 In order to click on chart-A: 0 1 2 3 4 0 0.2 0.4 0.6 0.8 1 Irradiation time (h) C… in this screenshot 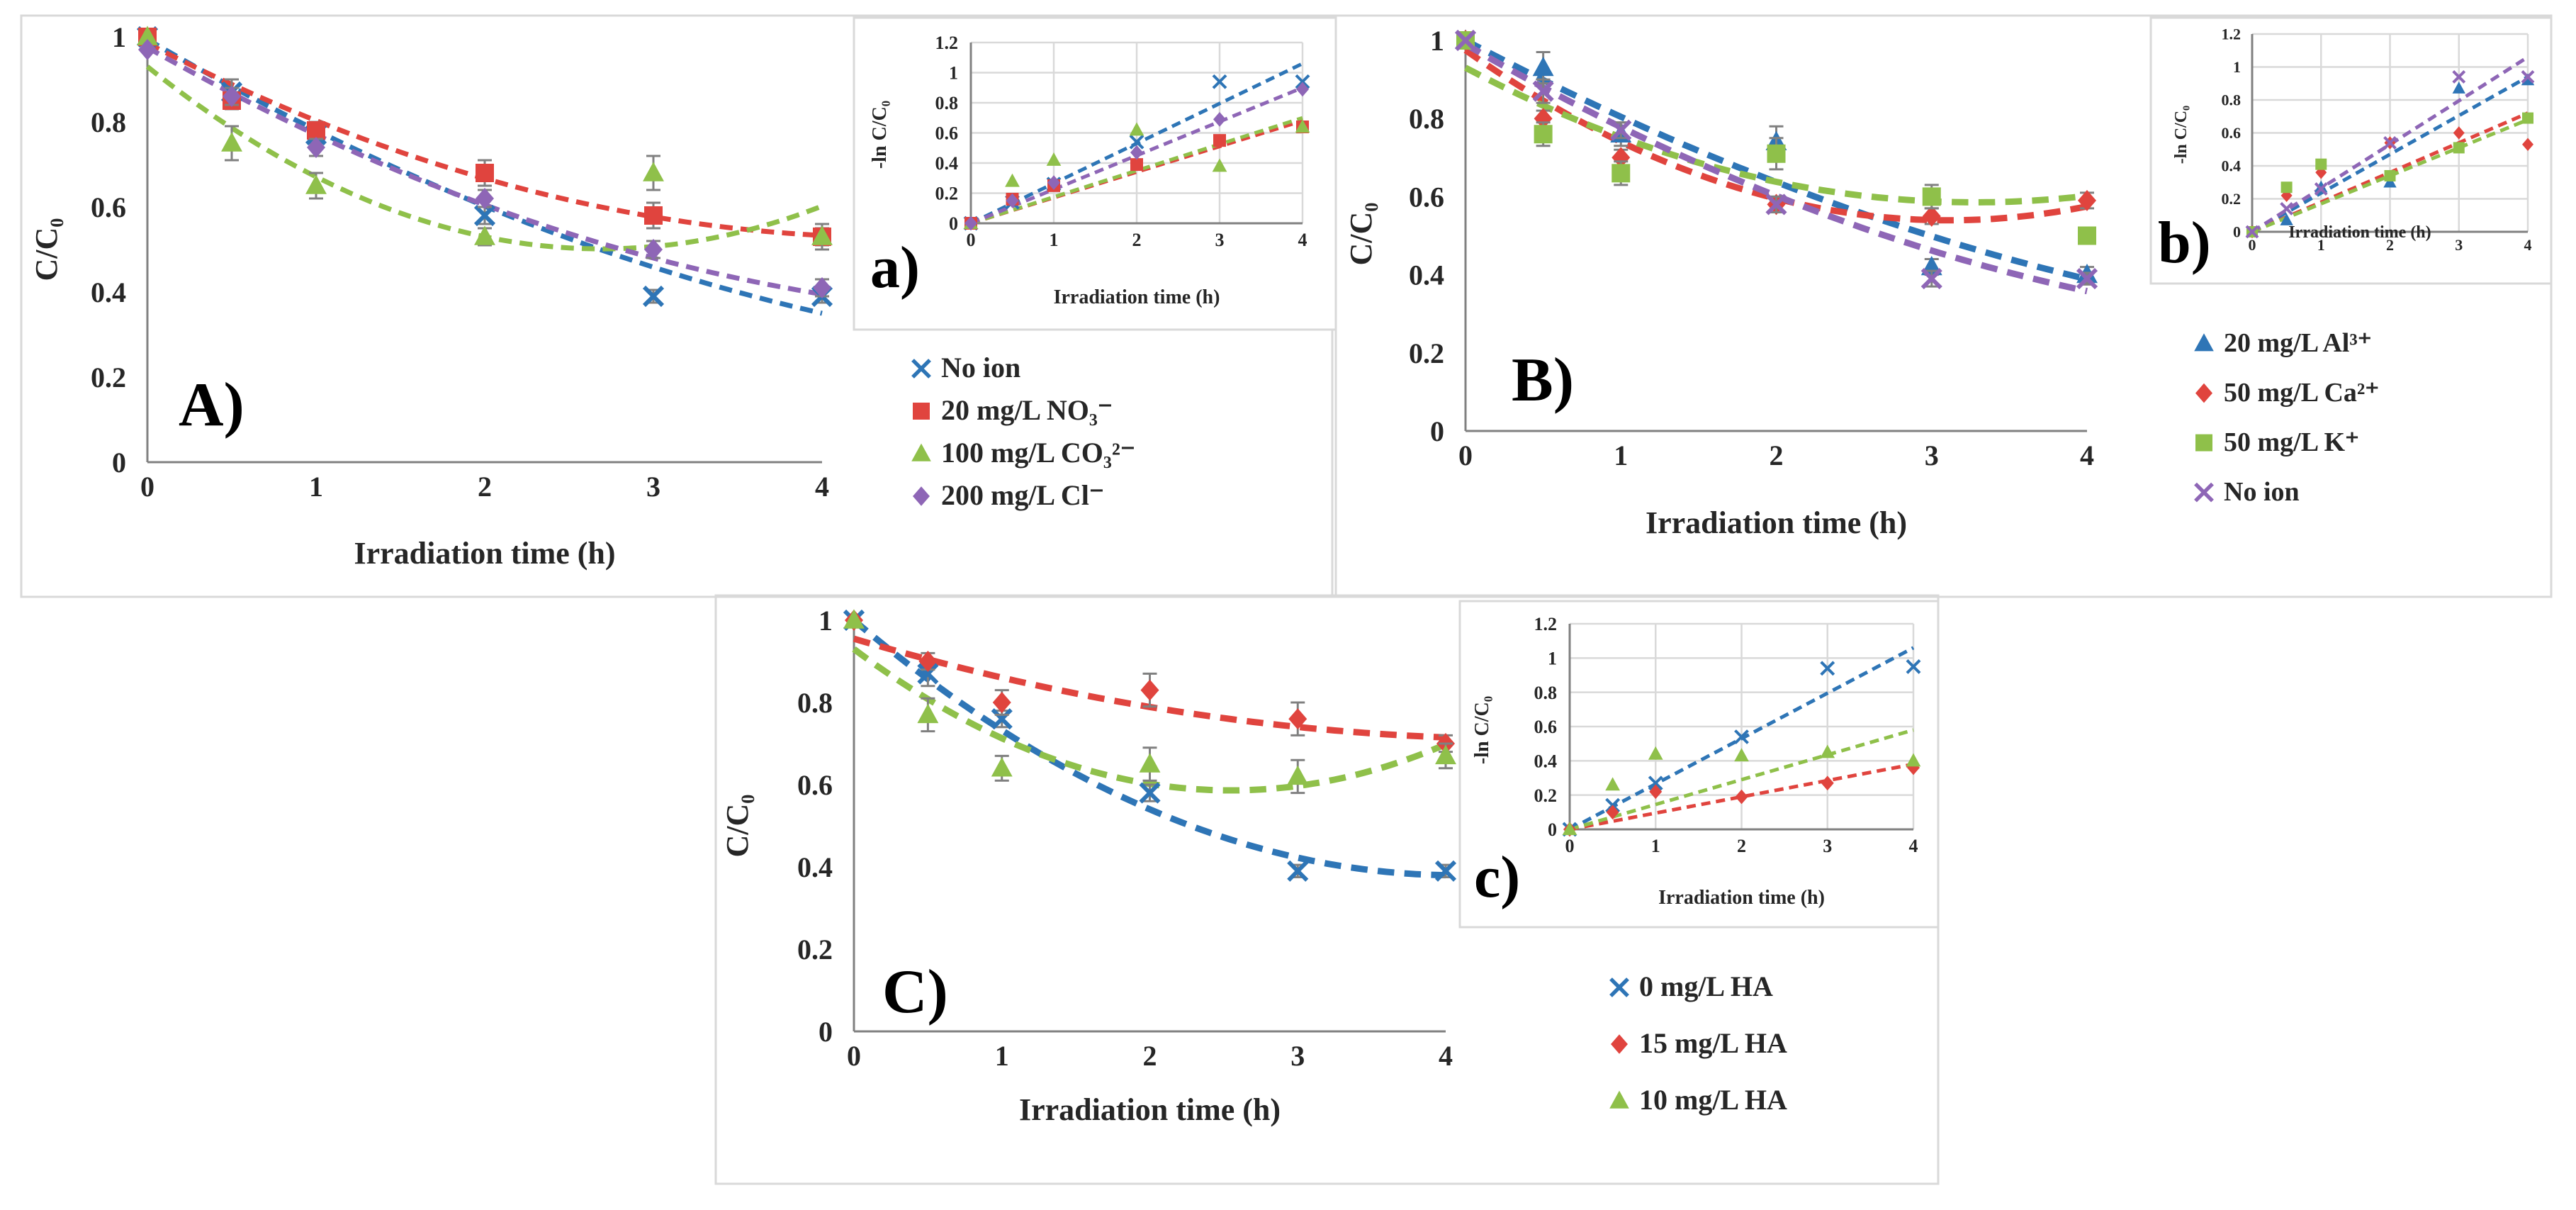, I will do `click(431, 296)`.